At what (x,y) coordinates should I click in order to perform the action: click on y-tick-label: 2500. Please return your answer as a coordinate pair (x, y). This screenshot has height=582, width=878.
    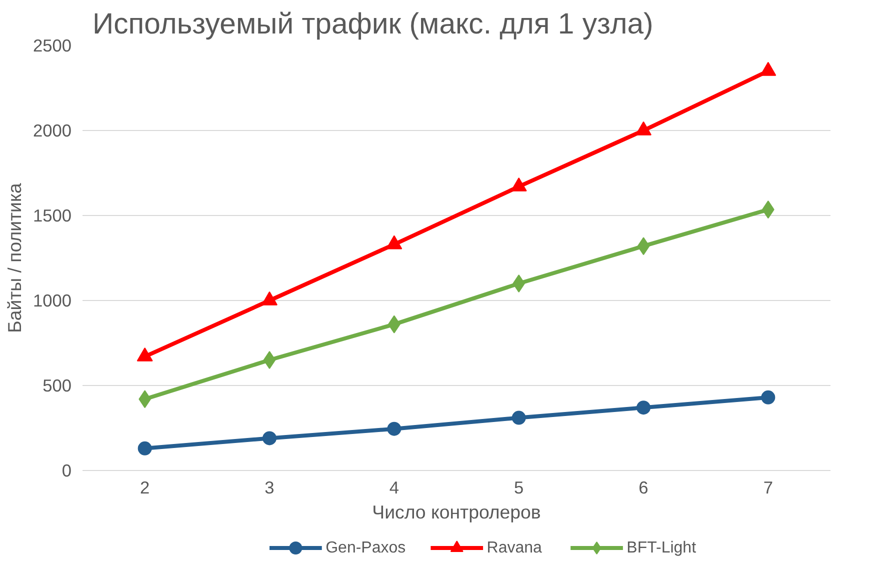
    Looking at the image, I should click on (52, 46).